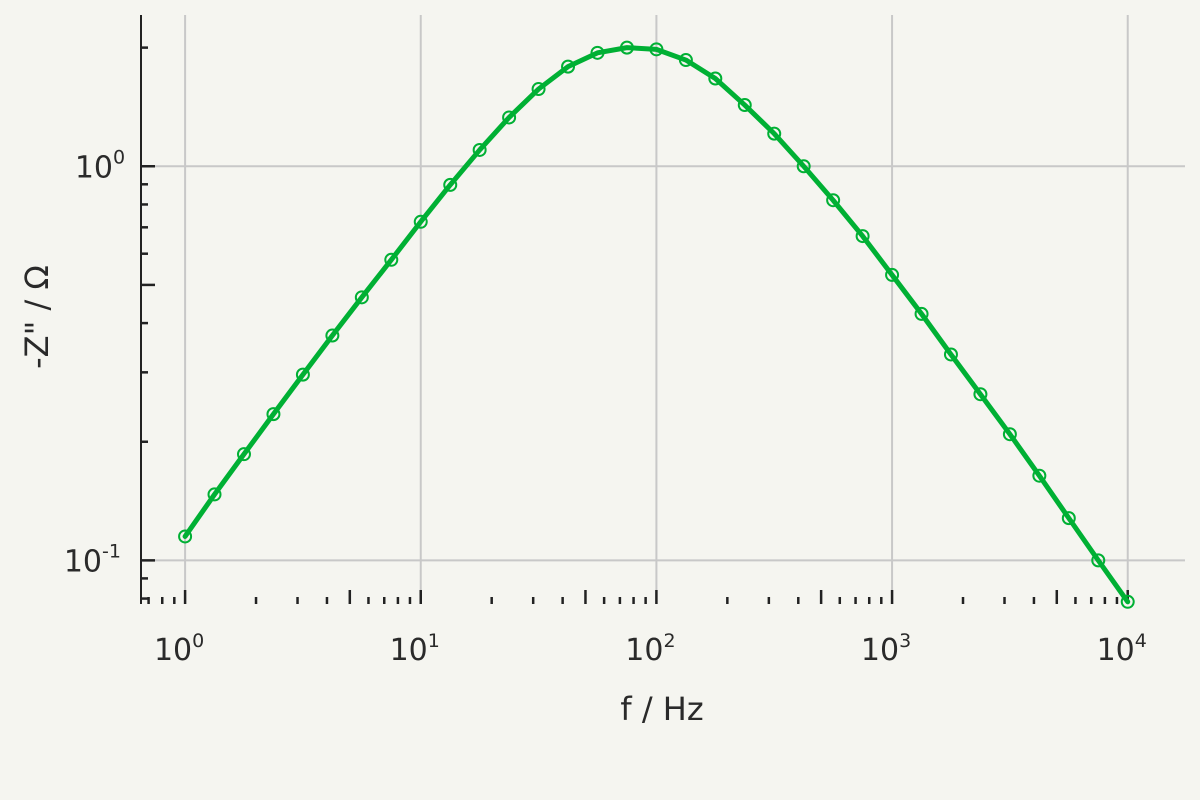  I want to click on y-tick-exponent: -1, so click(111, 551).